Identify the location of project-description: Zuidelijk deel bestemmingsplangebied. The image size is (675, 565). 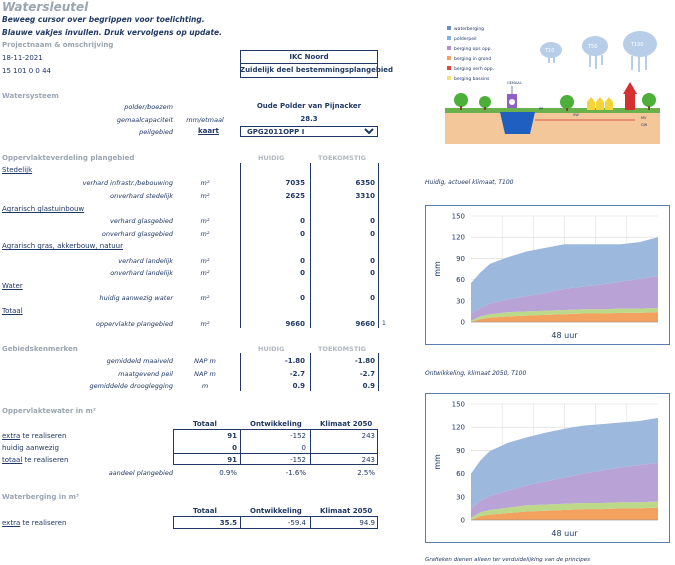
(317, 70).